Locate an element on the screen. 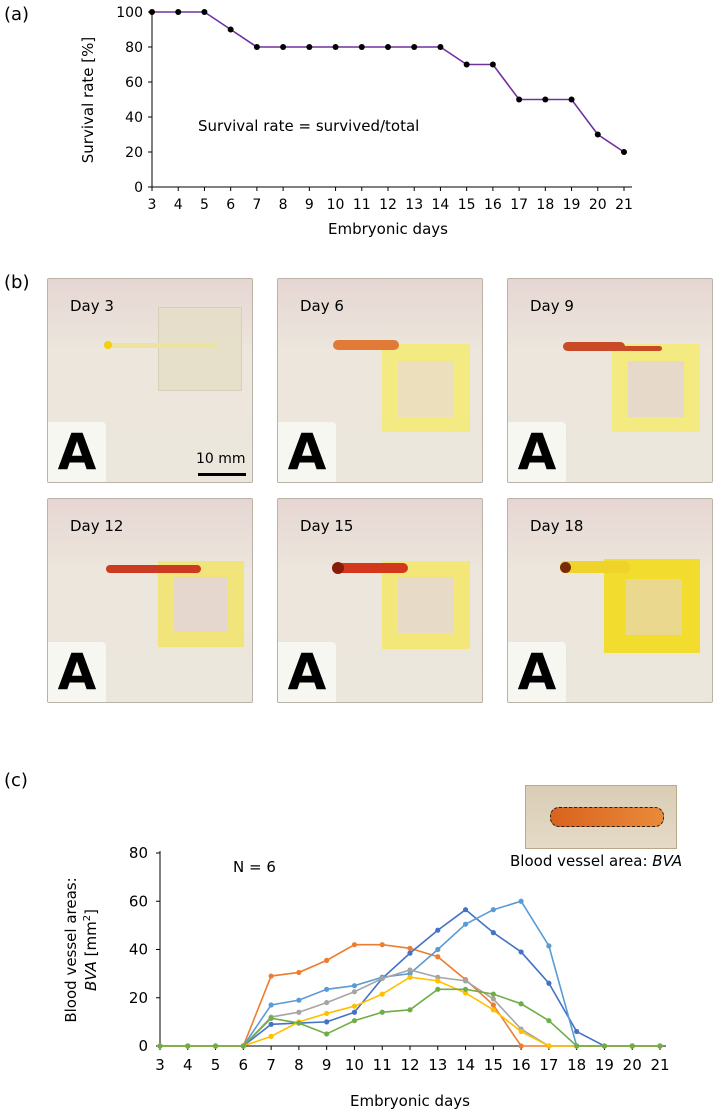 This screenshot has height=1120, width=720. photo-day-18: Day 18 A is located at coordinates (610, 600).